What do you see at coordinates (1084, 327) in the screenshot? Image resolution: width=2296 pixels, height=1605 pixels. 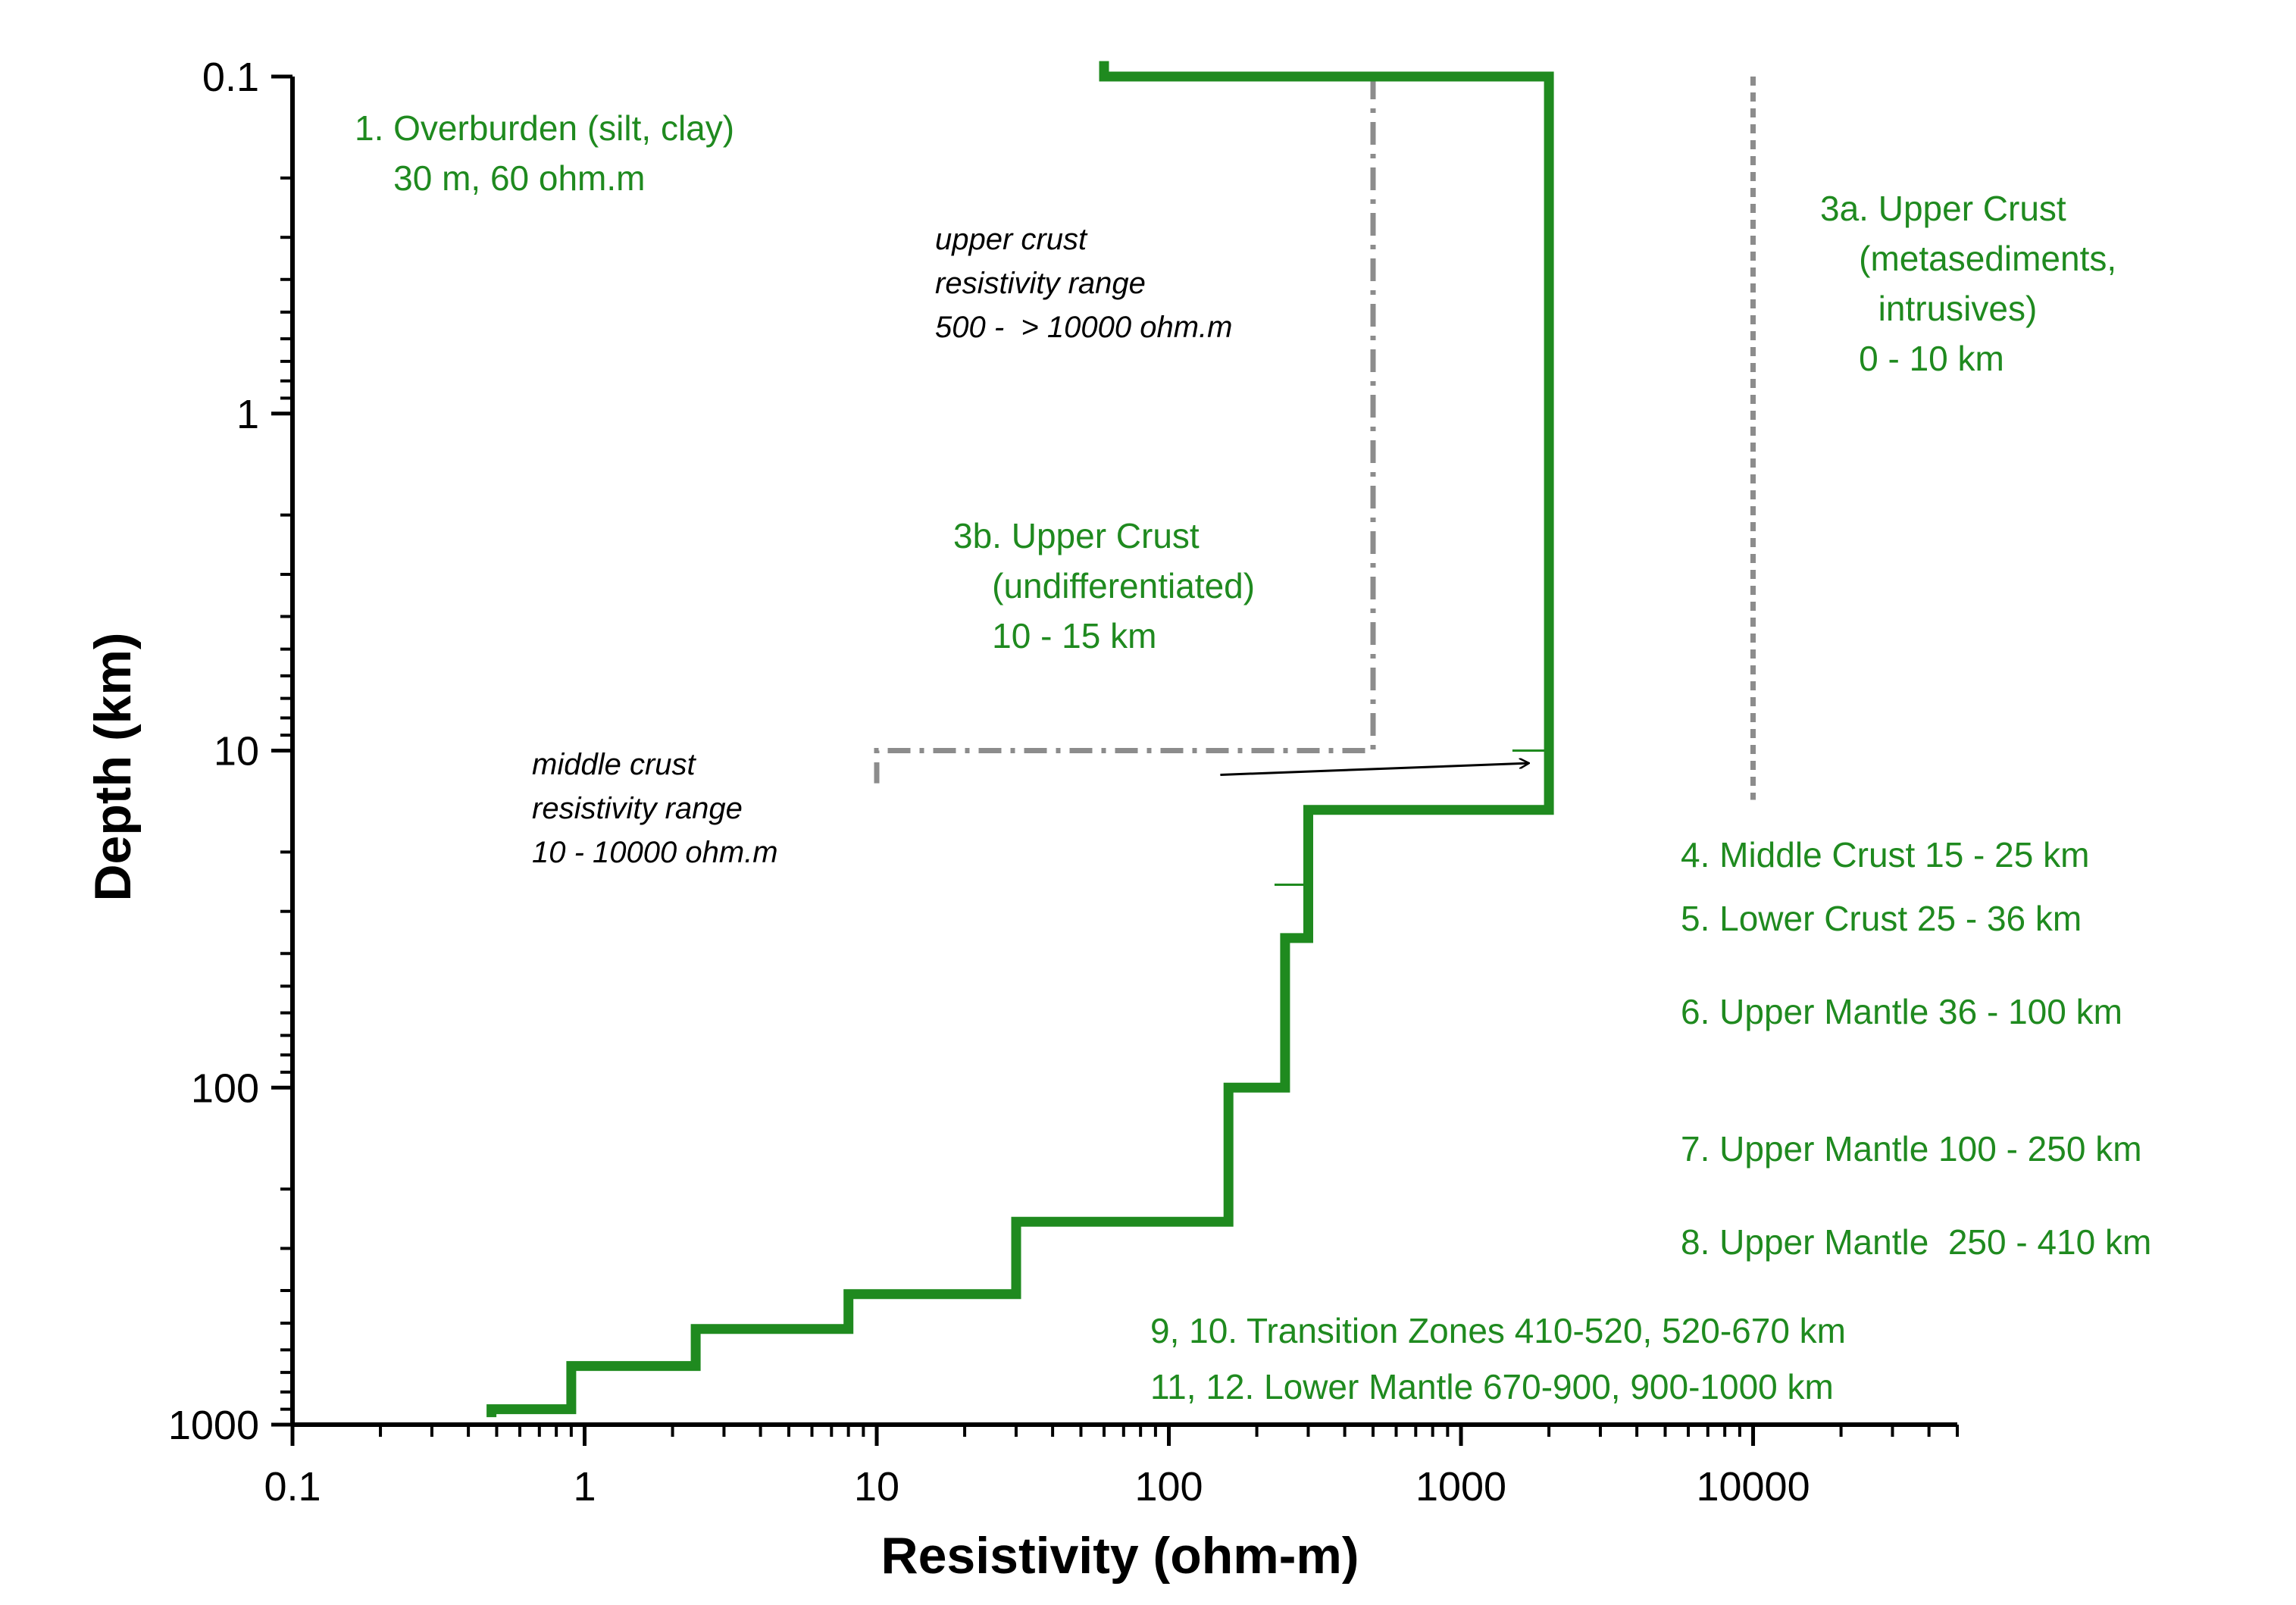 I see `annotation-line: 500 - > 10000 ohm.m` at bounding box center [1084, 327].